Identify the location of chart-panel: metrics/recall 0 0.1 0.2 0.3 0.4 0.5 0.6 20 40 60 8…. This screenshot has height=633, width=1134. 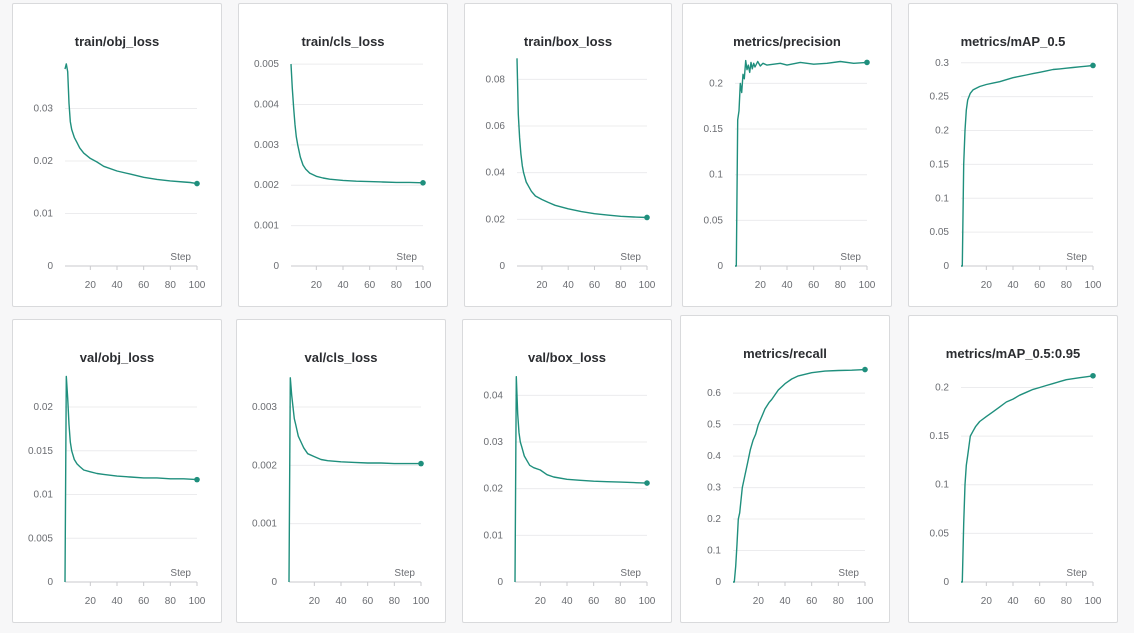
(785, 469).